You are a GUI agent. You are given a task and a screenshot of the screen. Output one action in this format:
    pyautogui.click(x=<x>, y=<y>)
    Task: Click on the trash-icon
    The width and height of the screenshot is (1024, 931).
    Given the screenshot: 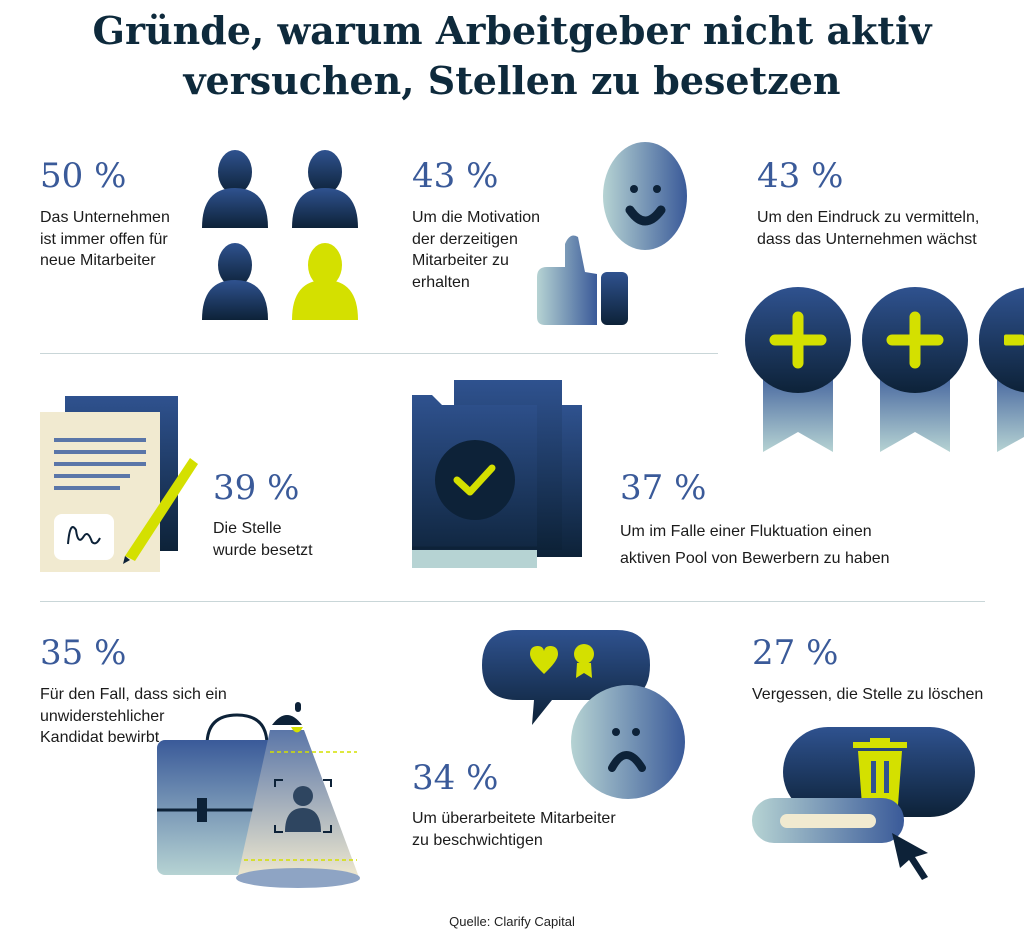 What is the action you would take?
    pyautogui.click(x=880, y=745)
    